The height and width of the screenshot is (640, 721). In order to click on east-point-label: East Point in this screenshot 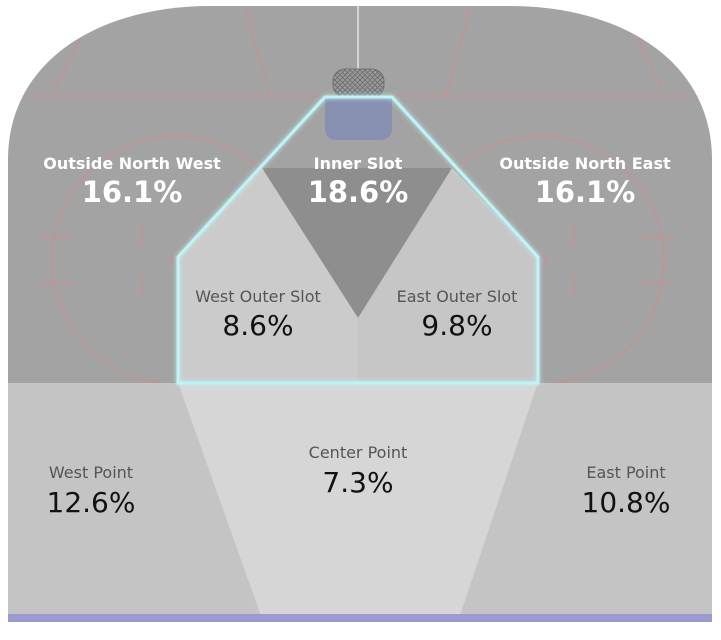, I will do `click(625, 472)`.